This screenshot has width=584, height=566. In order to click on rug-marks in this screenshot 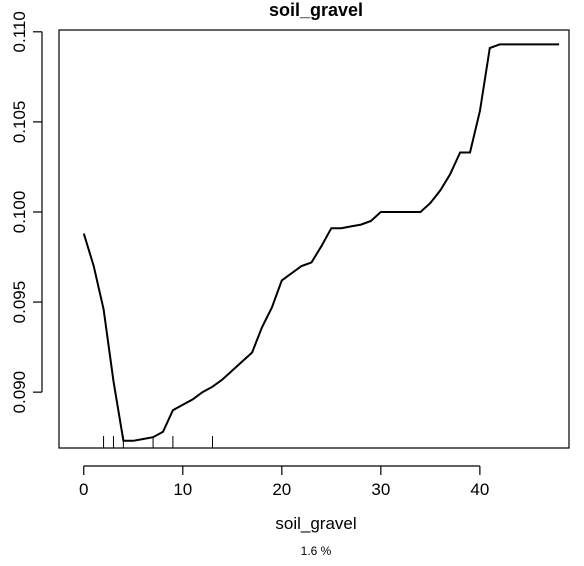, I will do `click(158, 442)`.